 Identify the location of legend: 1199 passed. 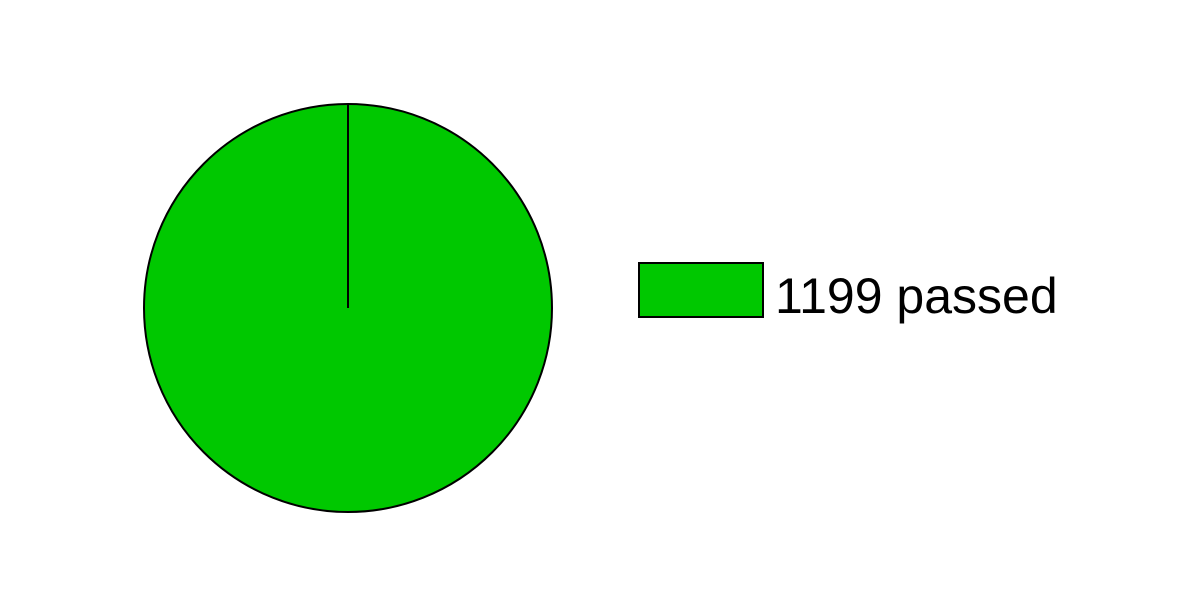
(848, 293).